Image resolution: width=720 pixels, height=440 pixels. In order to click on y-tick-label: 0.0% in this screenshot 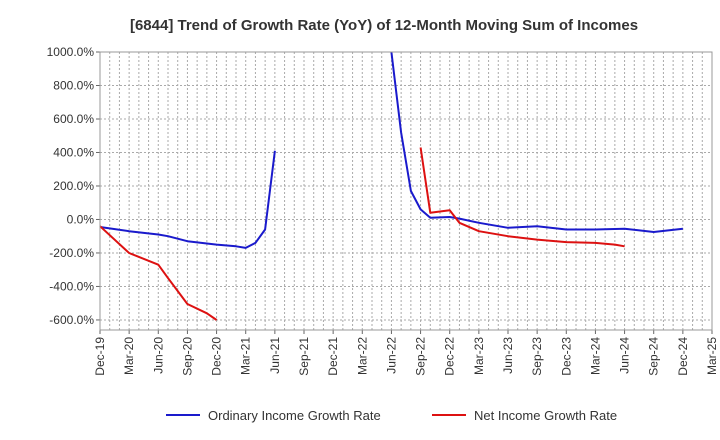, I will do `click(81, 219)`.